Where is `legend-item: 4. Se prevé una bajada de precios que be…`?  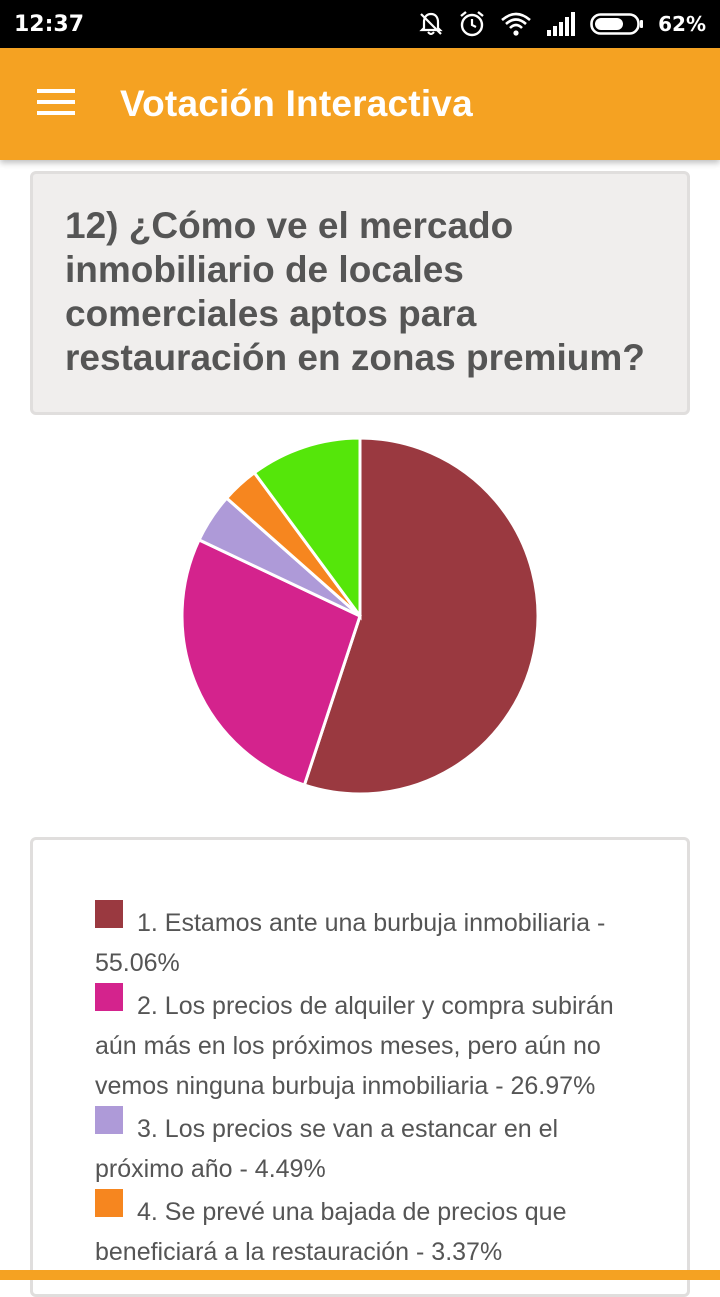
legend-item: 4. Se prevé una bajada de precios que be… is located at coordinates (371, 1230).